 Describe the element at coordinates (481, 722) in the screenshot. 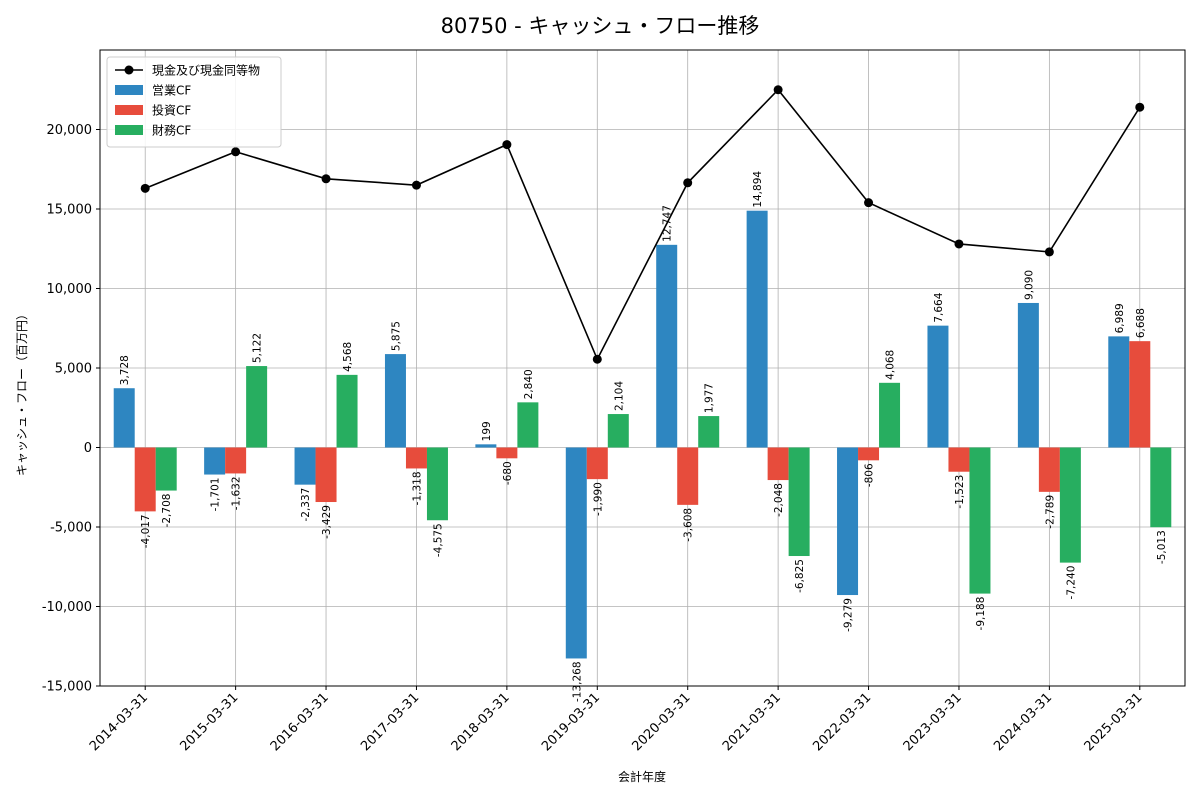

I see `x-tick-label: 2018-03-31` at that location.